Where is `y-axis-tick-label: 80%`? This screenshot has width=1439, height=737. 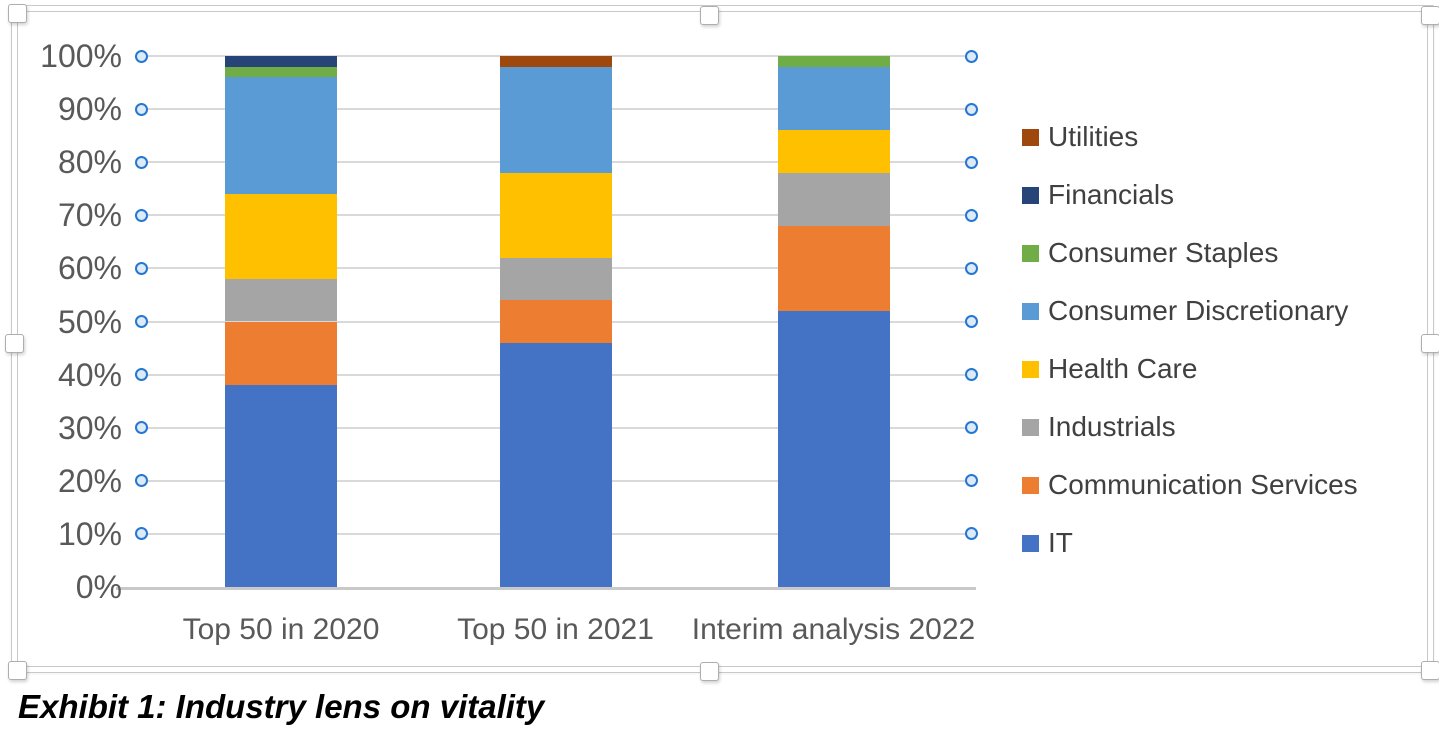
y-axis-tick-label: 80% is located at coordinates (89, 162).